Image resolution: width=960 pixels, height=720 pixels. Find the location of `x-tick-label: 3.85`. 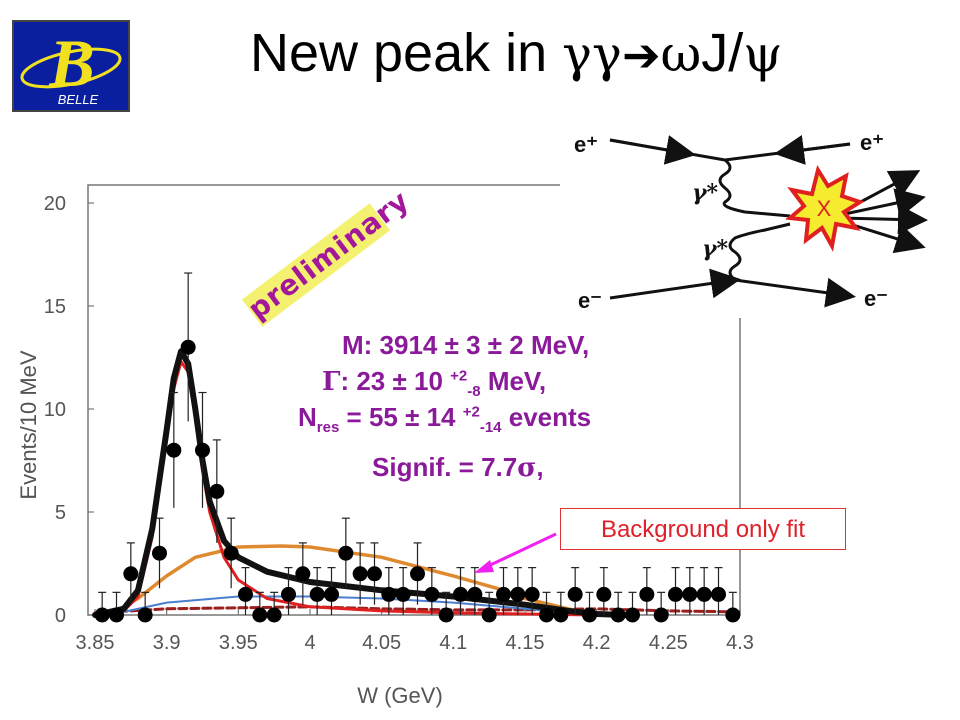

x-tick-label: 3.85 is located at coordinates (95, 643).